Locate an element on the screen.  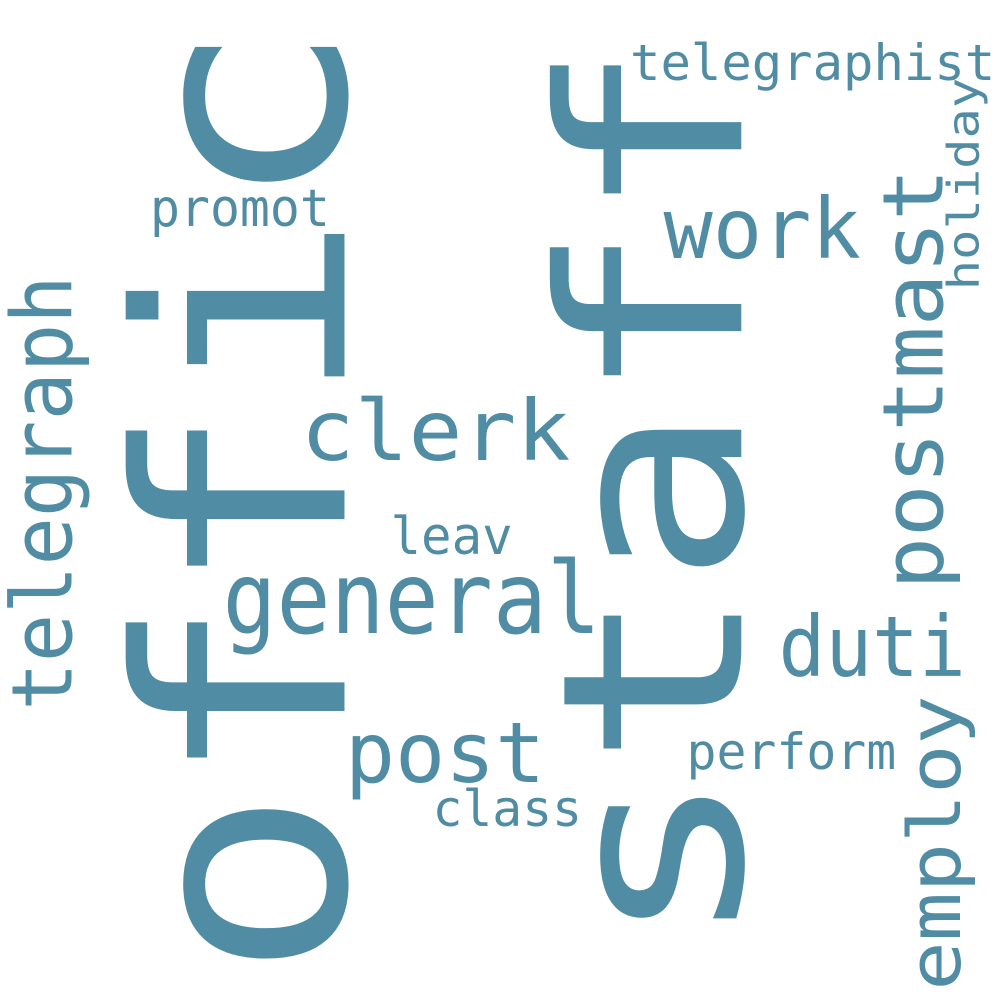
word-leav: leav is located at coordinates (451, 537).